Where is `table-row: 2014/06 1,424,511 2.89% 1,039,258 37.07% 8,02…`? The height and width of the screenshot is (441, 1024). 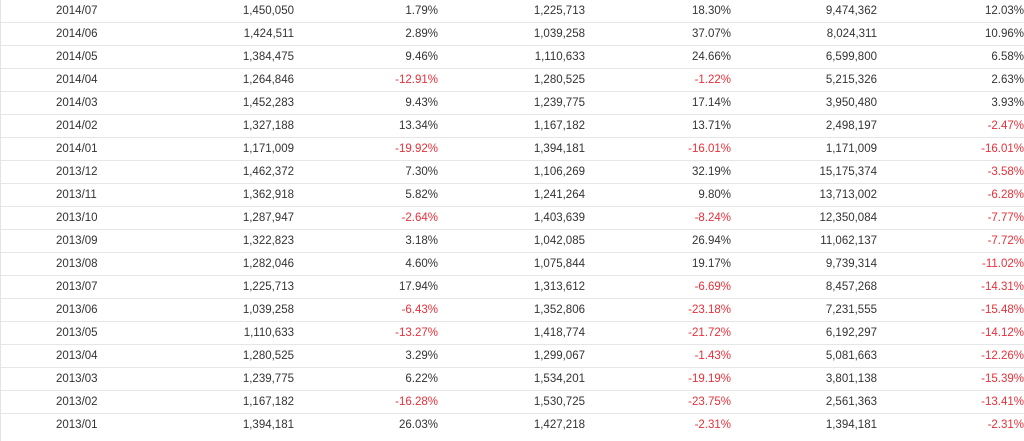
table-row: 2014/06 1,424,511 2.89% 1,039,258 37.07% 8,02… is located at coordinates (512, 34).